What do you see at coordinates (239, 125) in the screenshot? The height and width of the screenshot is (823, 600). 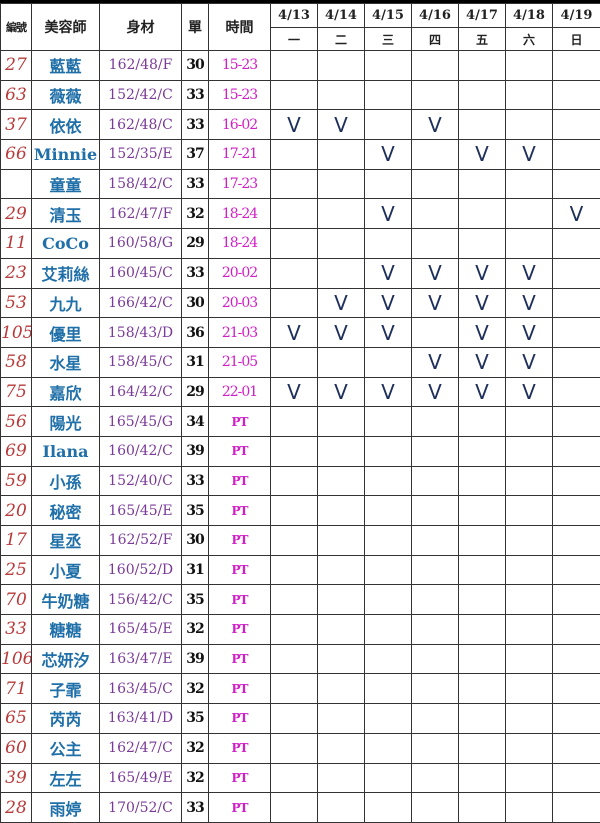 I see `time-cell: 16-02` at bounding box center [239, 125].